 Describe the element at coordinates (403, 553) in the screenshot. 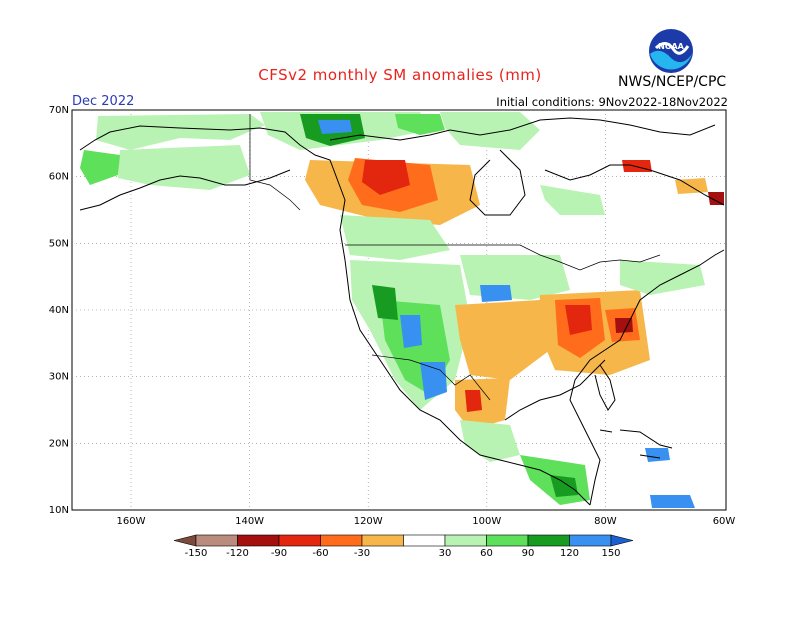

I see `colorbar-labels: -150 -120 -90 -60 -30 30 60 90 120 150` at that location.